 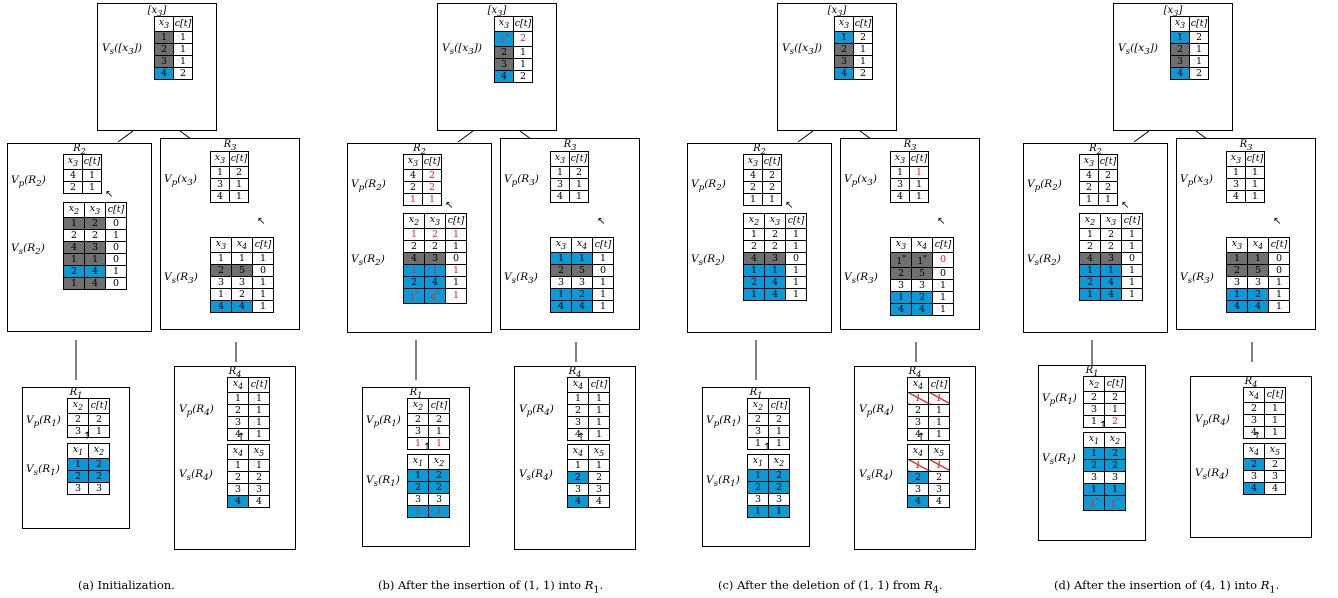 What do you see at coordinates (1264, 469) in the screenshot?
I see `relation-table: x4 x5 2 2 3 3 4 4` at bounding box center [1264, 469].